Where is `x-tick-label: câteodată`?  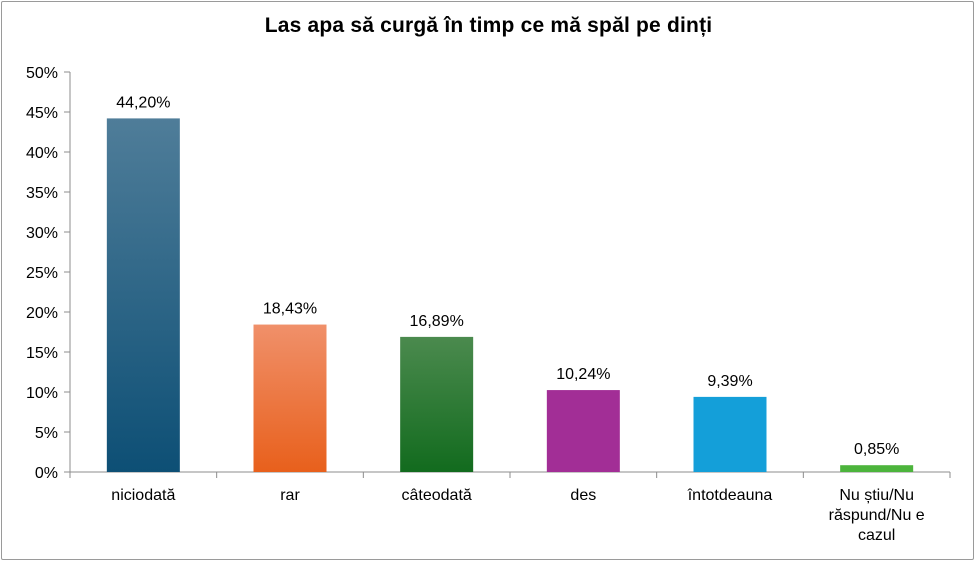
x-tick-label: câteodată is located at coordinates (437, 495).